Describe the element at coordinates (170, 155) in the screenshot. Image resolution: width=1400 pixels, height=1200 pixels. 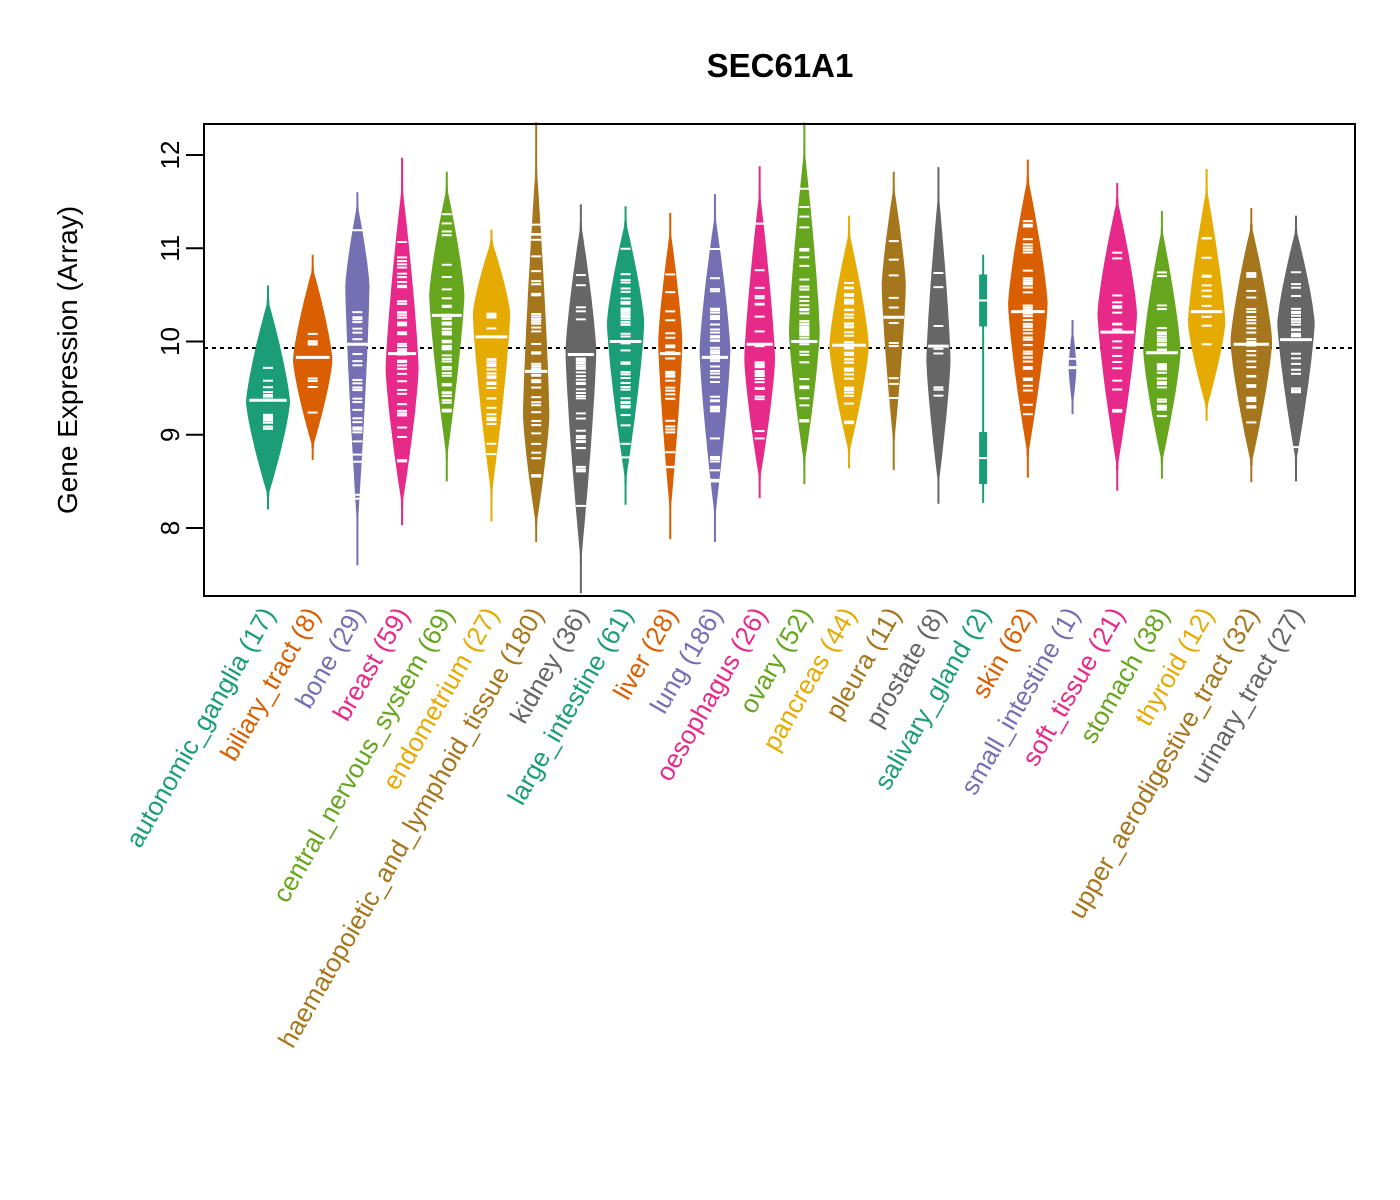
I see `y-tick-label: 12` at that location.